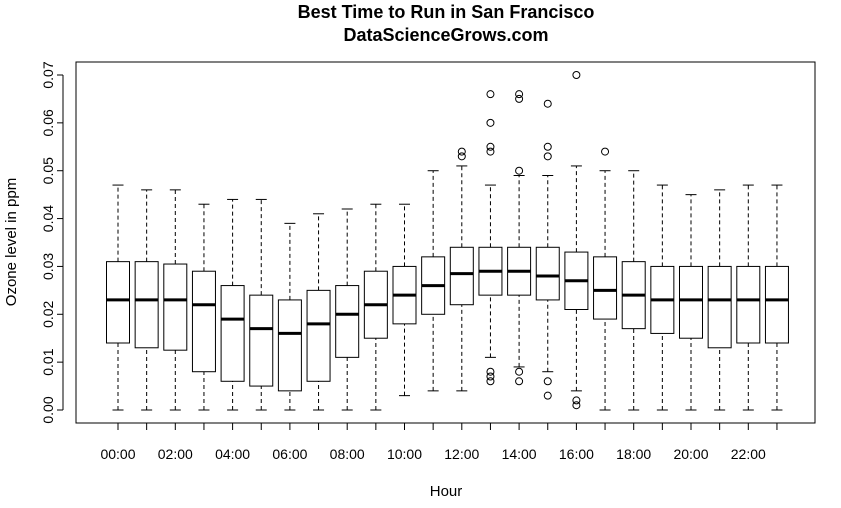  I want to click on x-tick-label: 20:00, so click(690, 454).